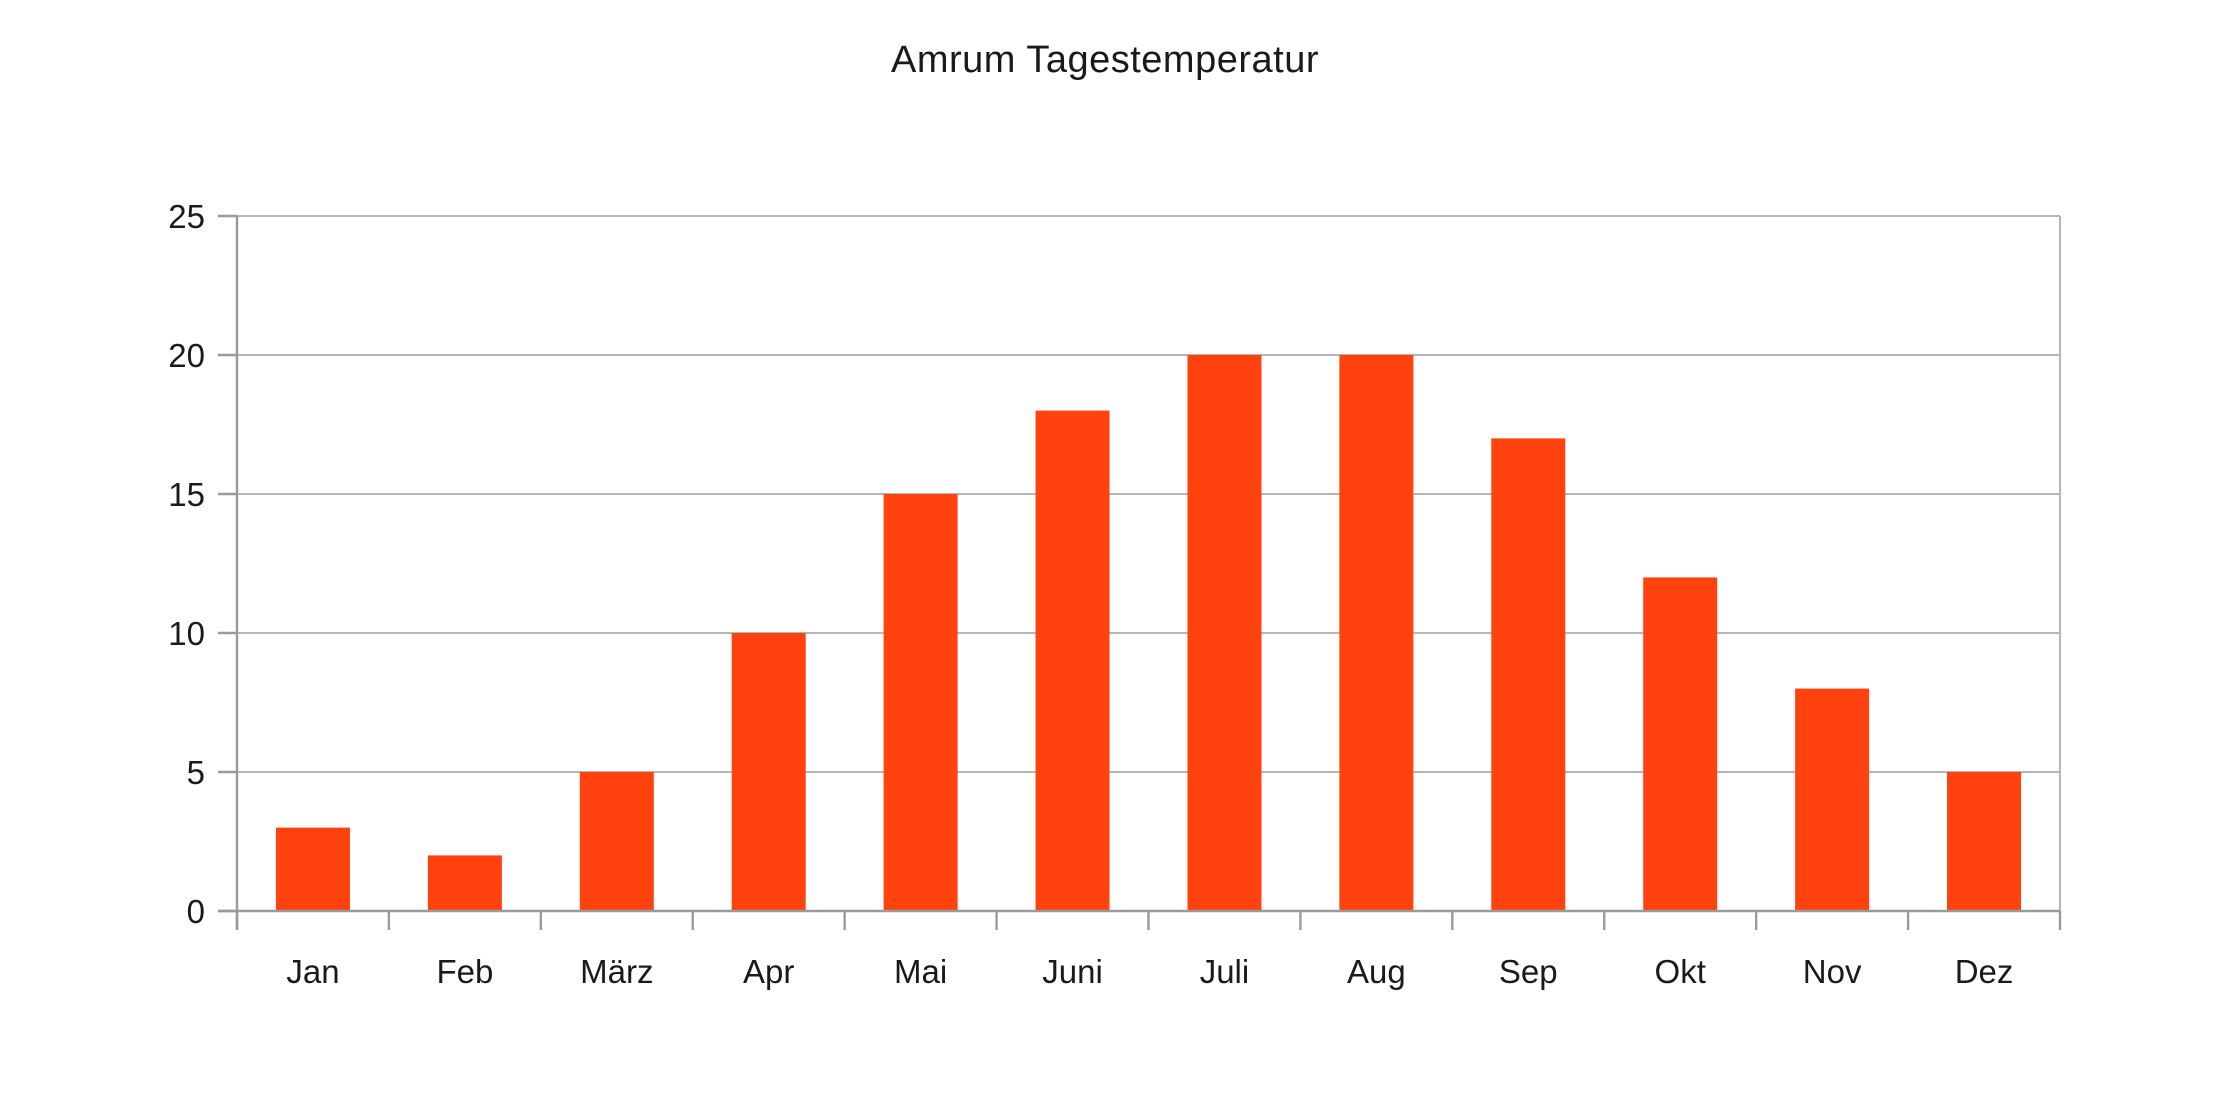  Describe the element at coordinates (768, 971) in the screenshot. I see `x-tick-label-apr: Apr` at that location.